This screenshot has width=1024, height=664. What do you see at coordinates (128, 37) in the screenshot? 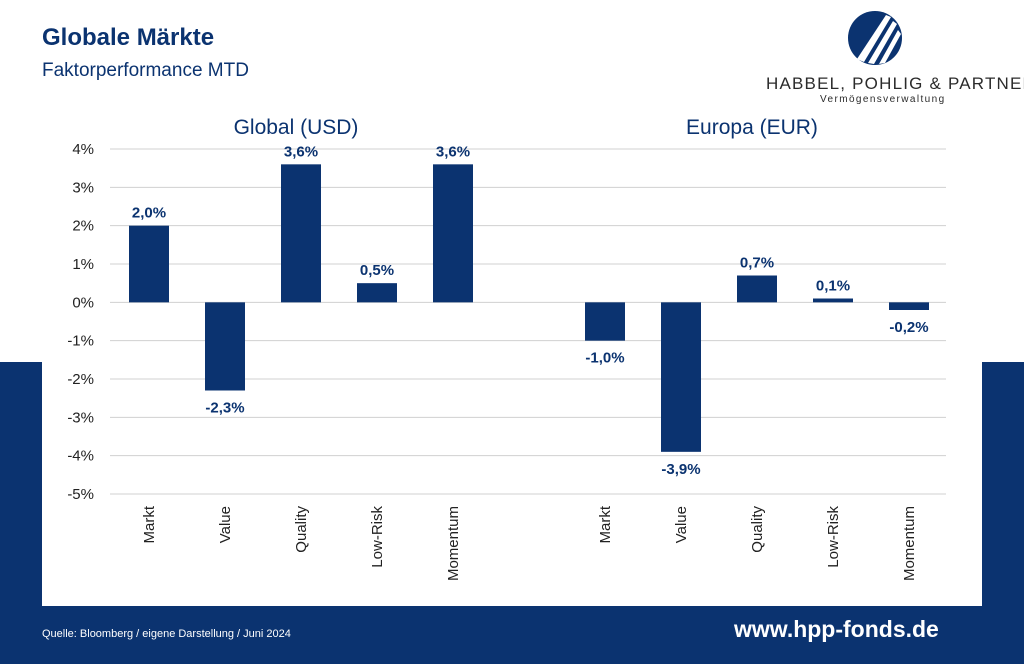
I see `page-title: Globale Märkte` at bounding box center [128, 37].